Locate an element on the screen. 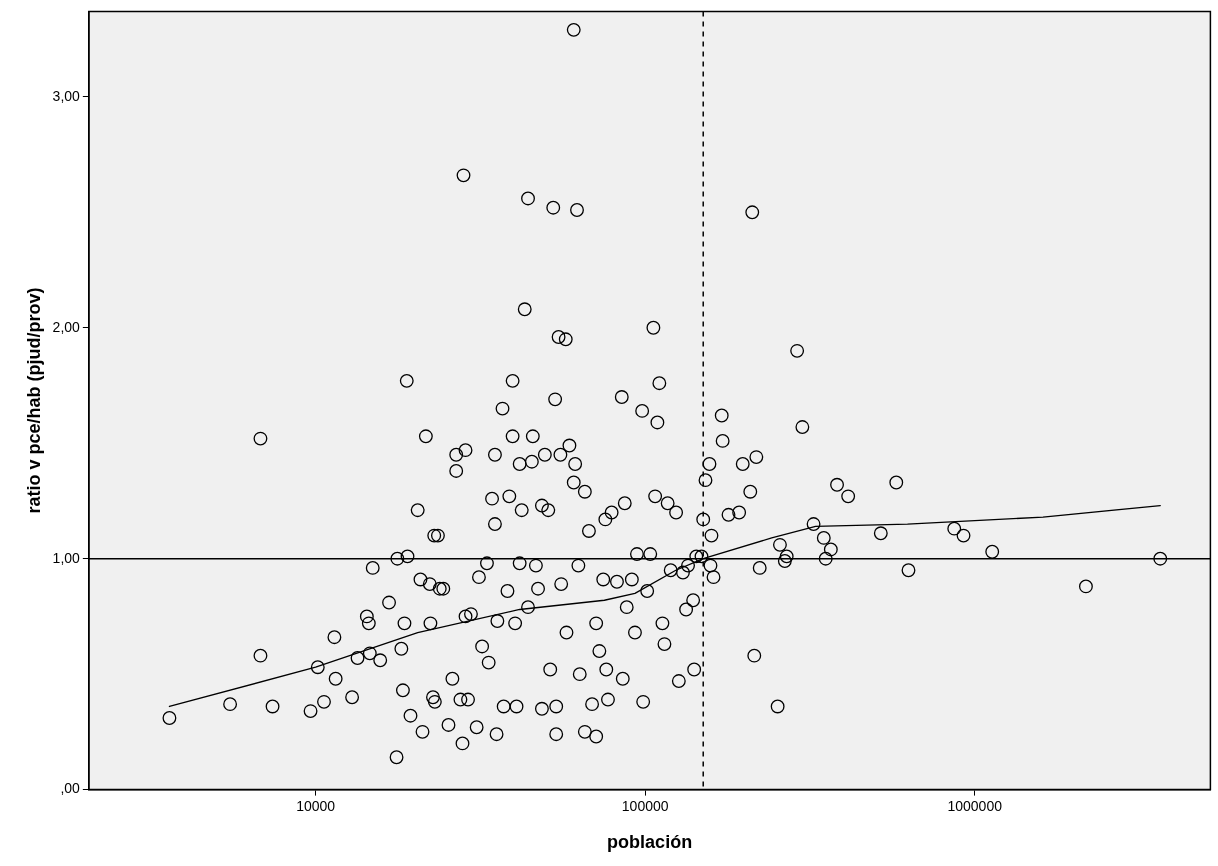  y-tick-label: 2,00 is located at coordinates (66, 326).